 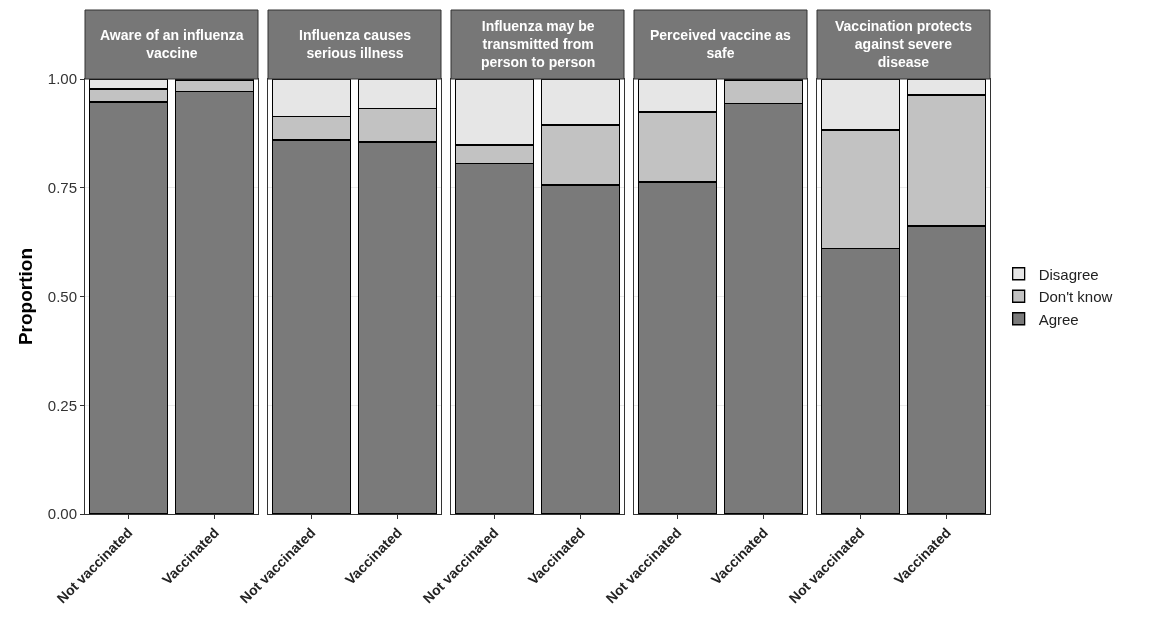 I want to click on legend-label: Disagree, so click(x=1068, y=274).